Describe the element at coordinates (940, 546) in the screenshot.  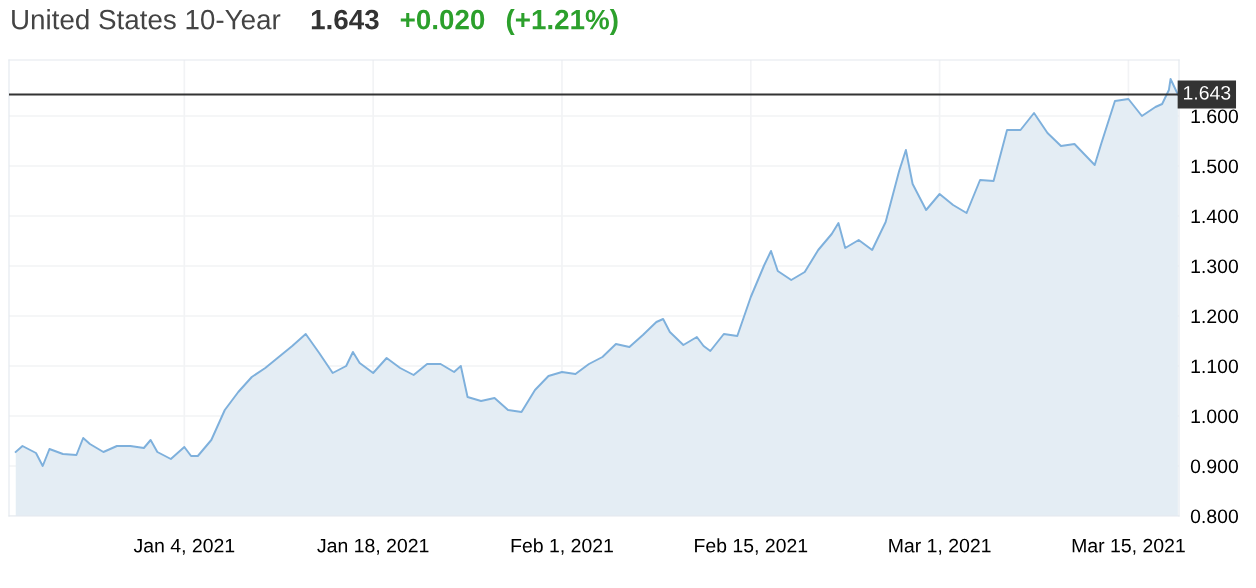
I see `x-tick-label: Mar 1, 2021` at that location.